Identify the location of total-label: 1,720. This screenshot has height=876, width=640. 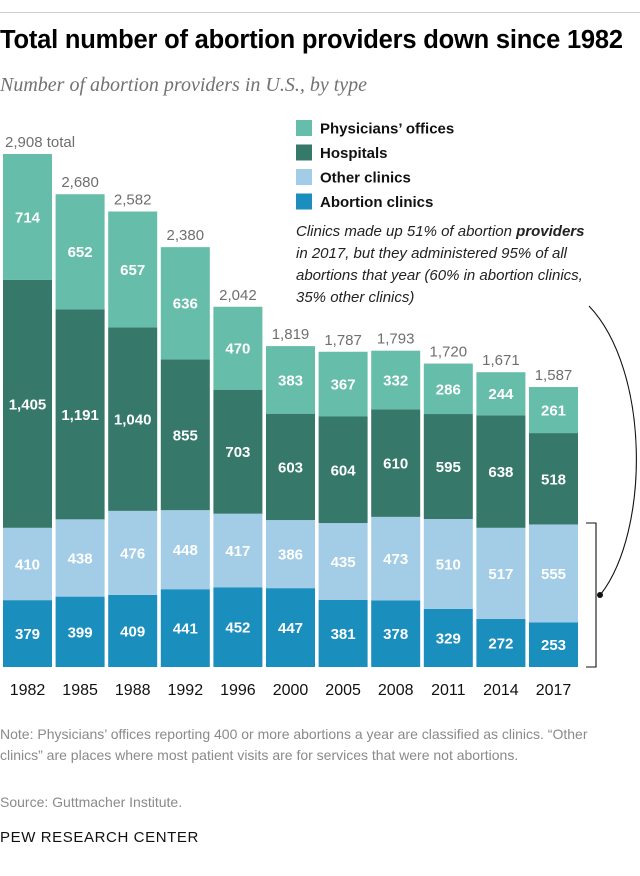
(449, 352).